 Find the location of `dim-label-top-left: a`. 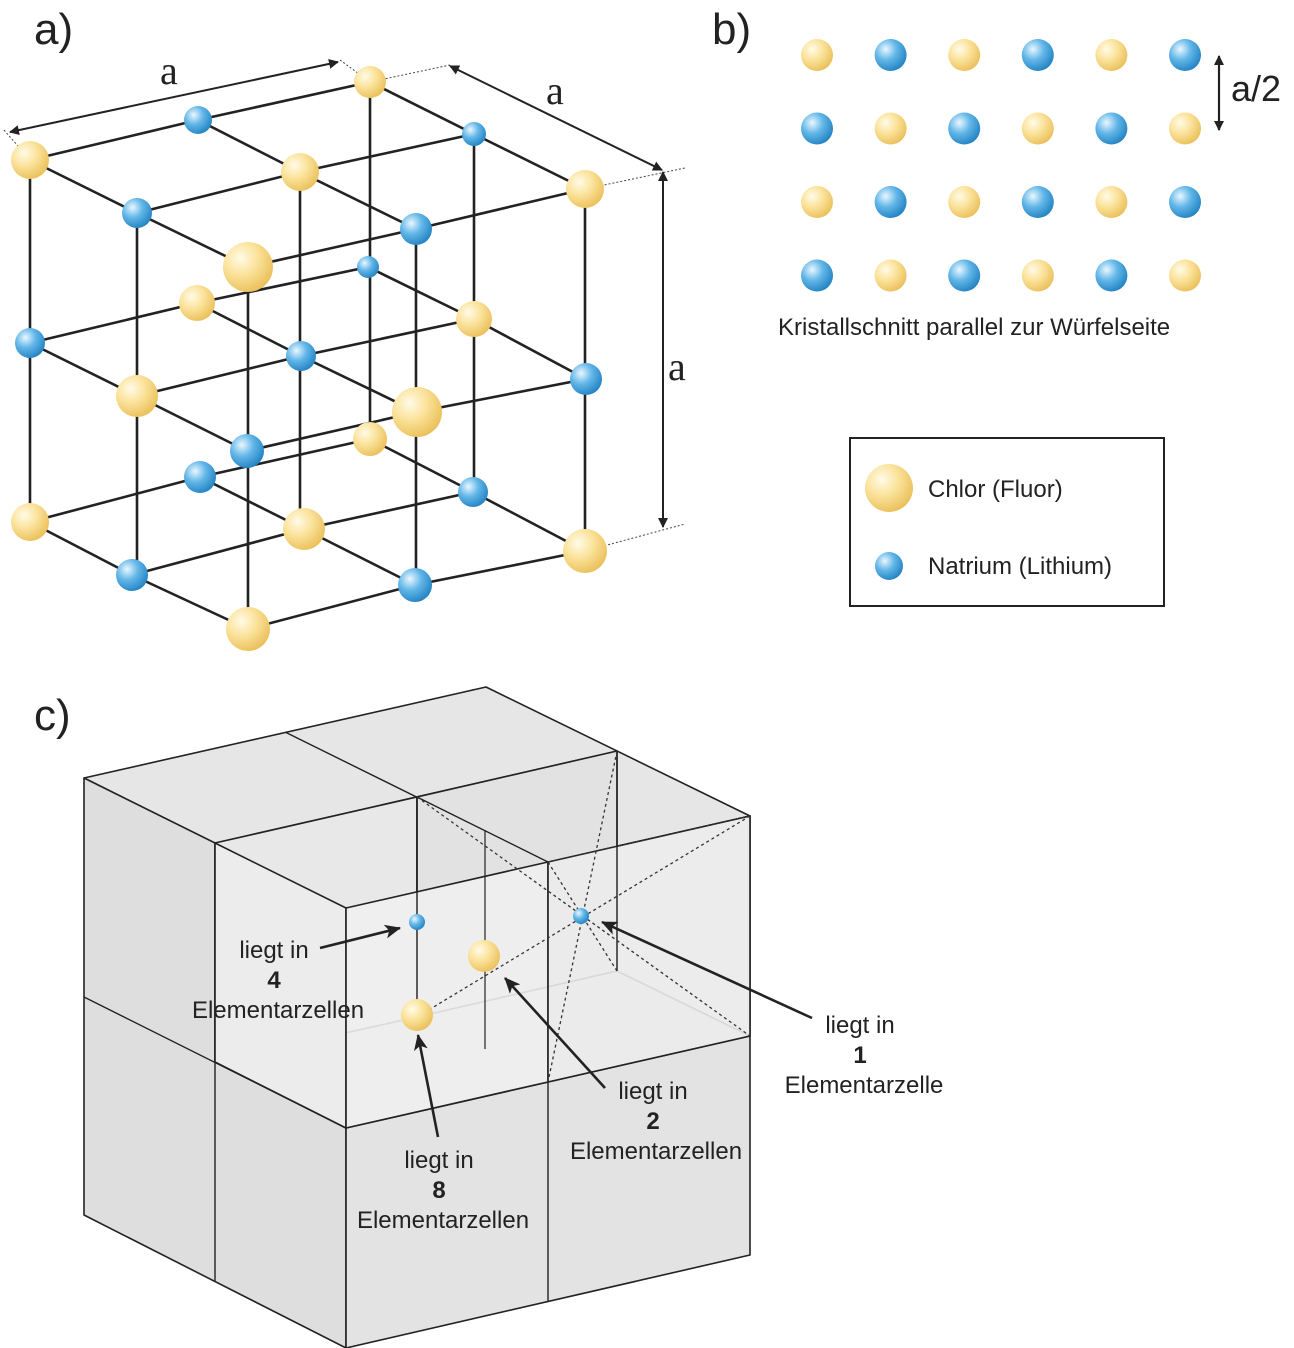

dim-label-top-left: a is located at coordinates (169, 70).